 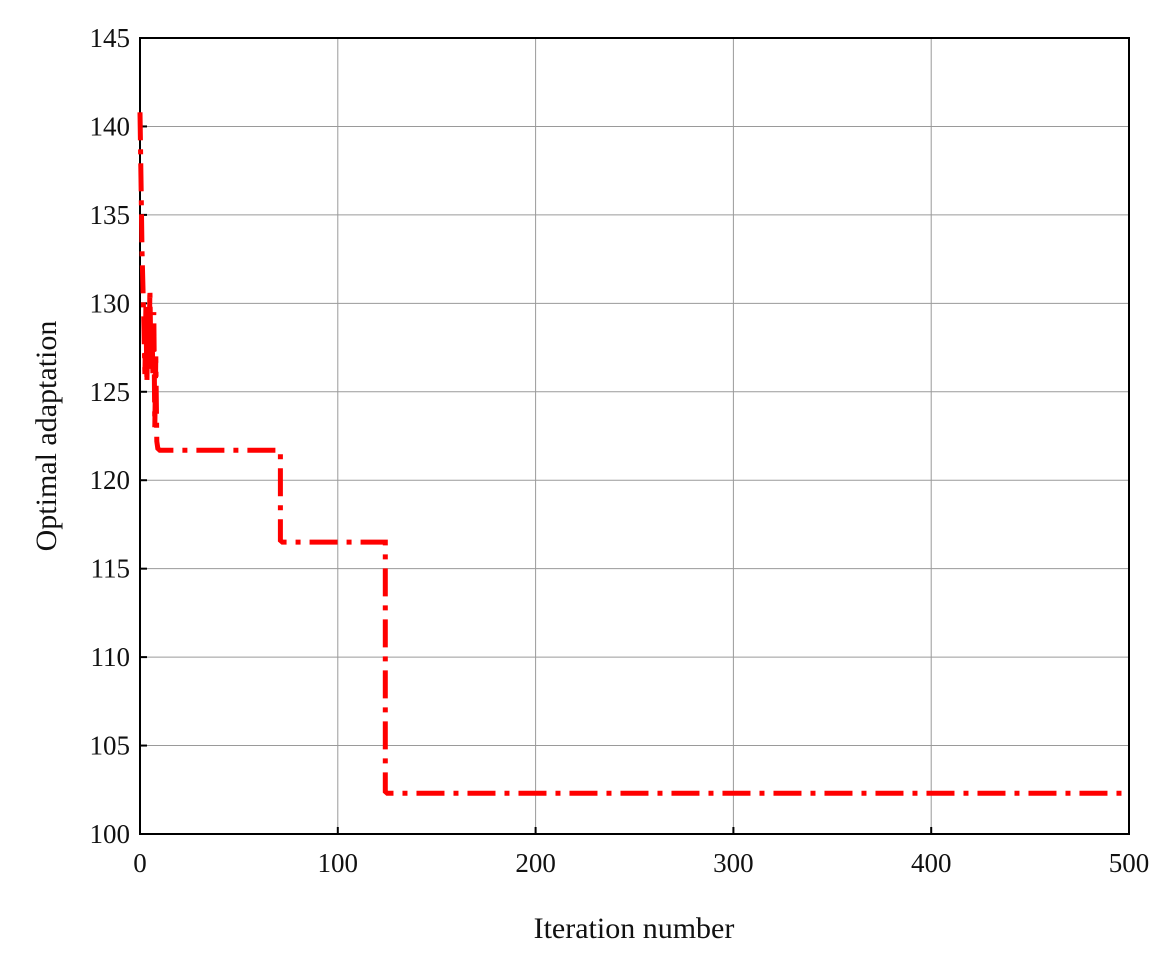 What do you see at coordinates (634, 928) in the screenshot?
I see `x-axis-title: Iteration number` at bounding box center [634, 928].